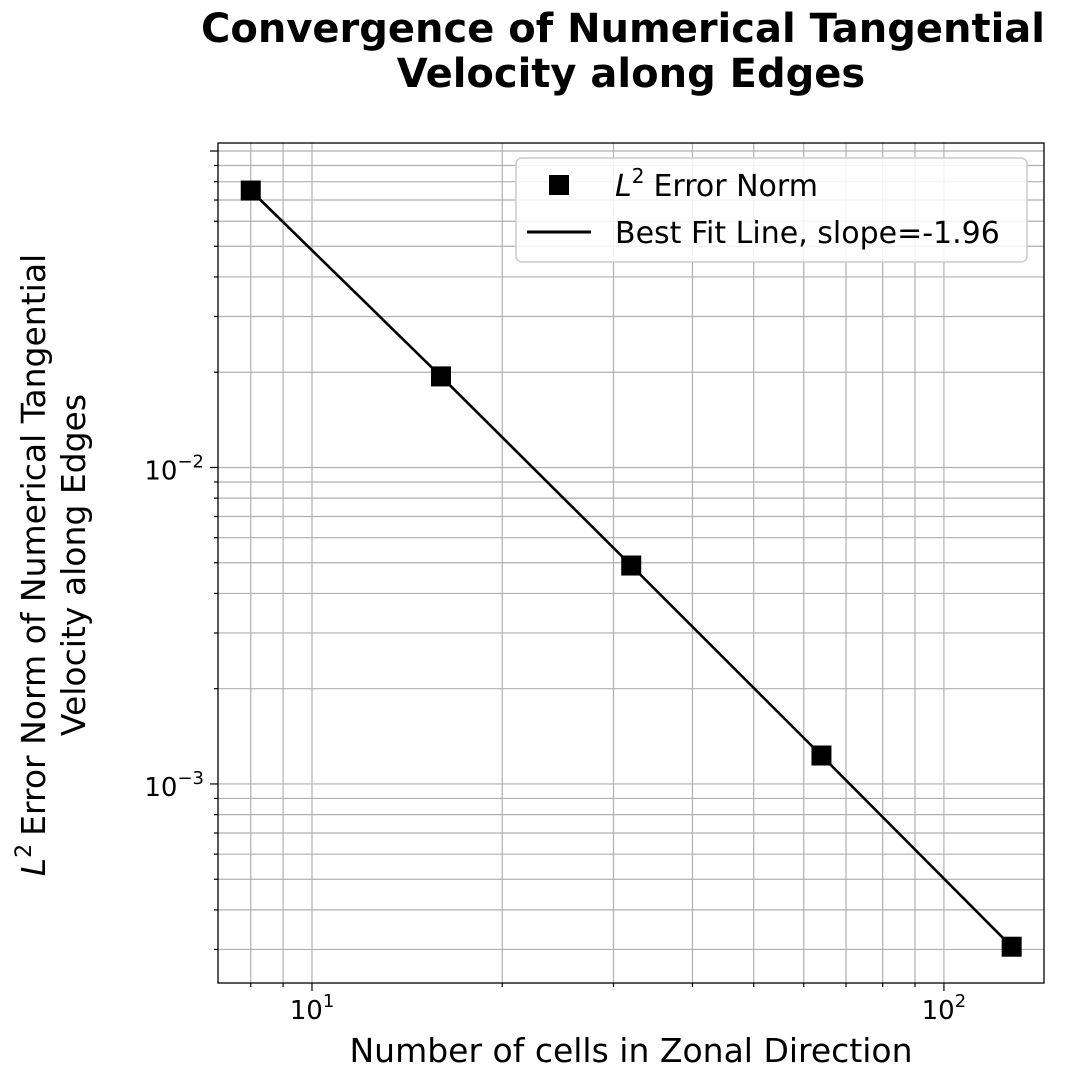  What do you see at coordinates (73, 565) in the screenshot?
I see `y-axis-label-line-2: Velocity along Edges` at bounding box center [73, 565].